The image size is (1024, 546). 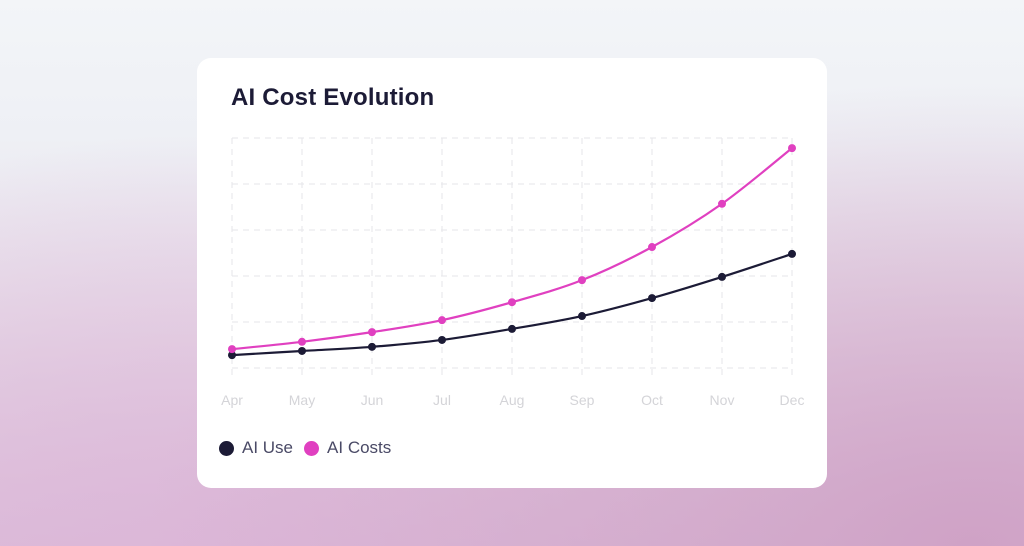 I want to click on x-label: Jun, so click(x=372, y=400).